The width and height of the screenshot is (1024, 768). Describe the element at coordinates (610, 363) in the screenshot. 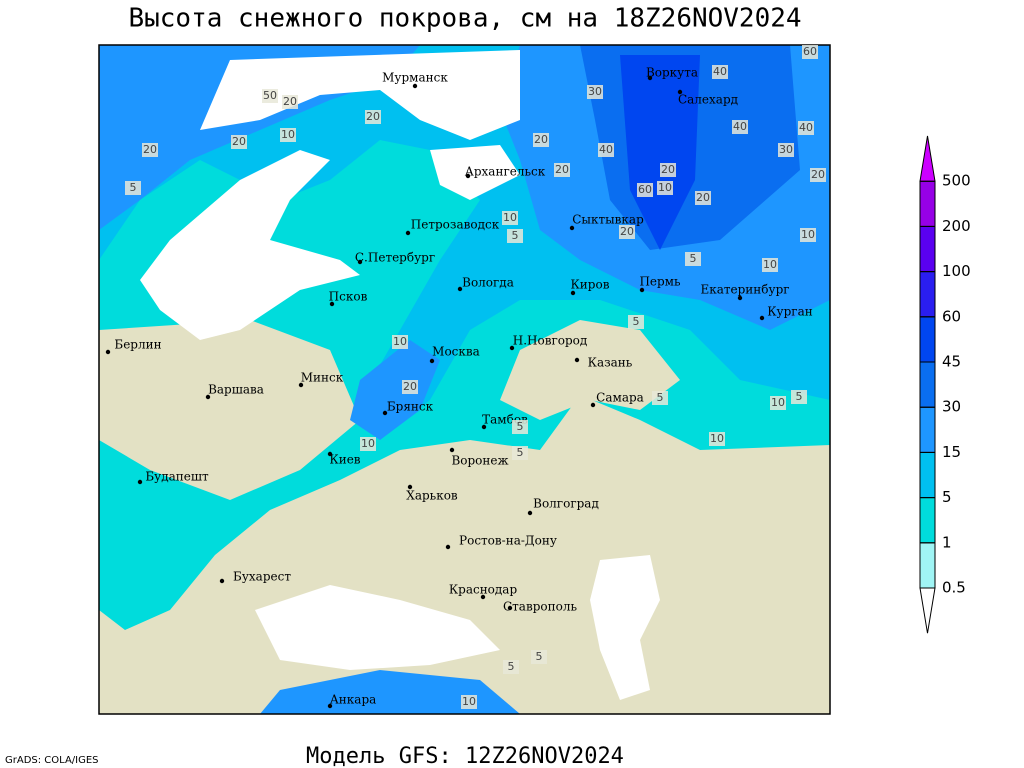

I see `city-label: Казань` at that location.